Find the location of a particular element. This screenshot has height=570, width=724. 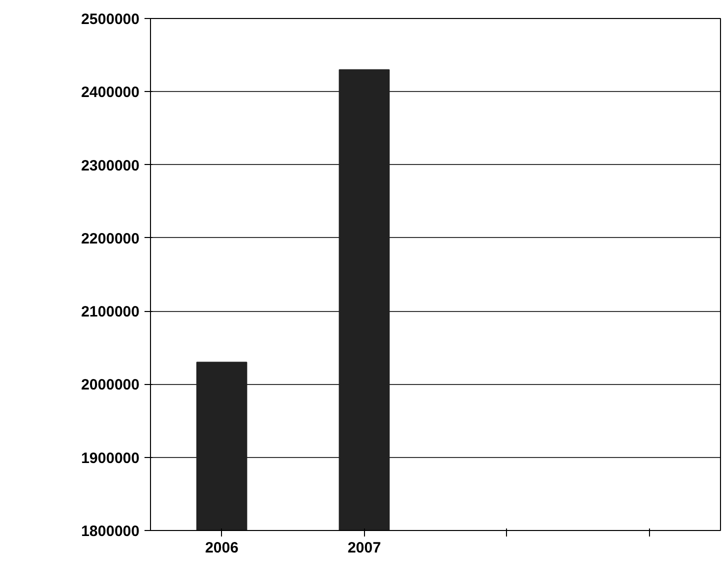

y-tick-label: 2400000 is located at coordinates (110, 93).